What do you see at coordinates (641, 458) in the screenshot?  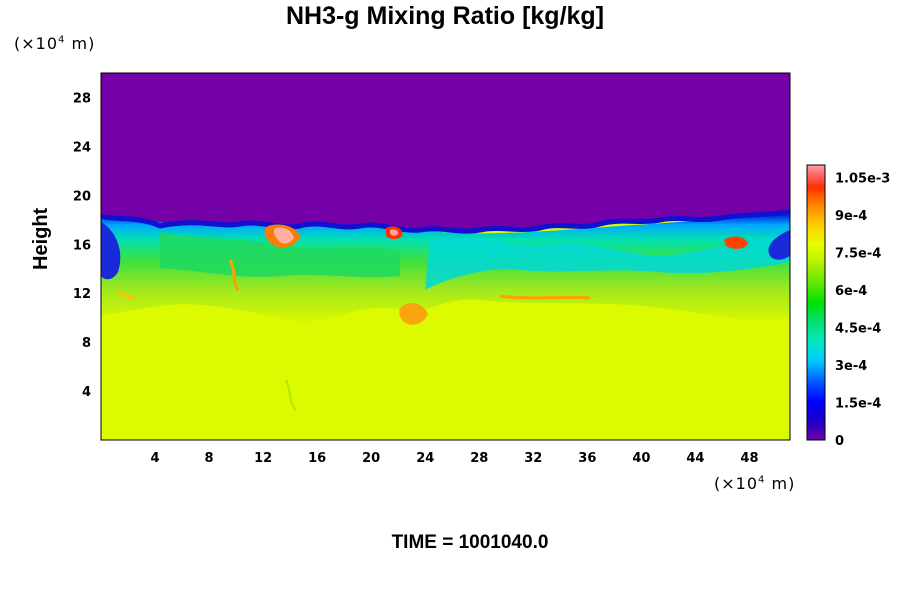 I see `x-tick-label: 40` at bounding box center [641, 458].